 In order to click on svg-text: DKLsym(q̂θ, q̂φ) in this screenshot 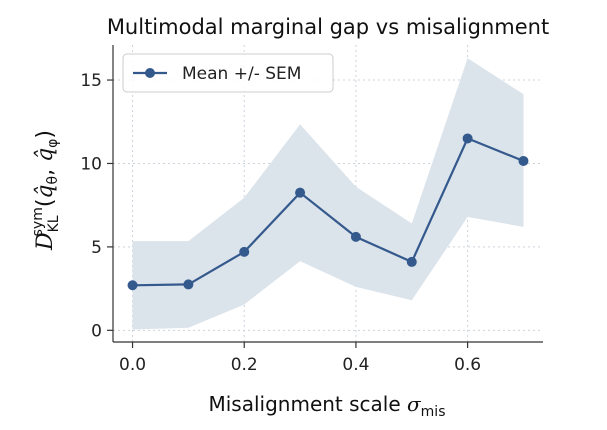, I will do `click(46, 190)`.